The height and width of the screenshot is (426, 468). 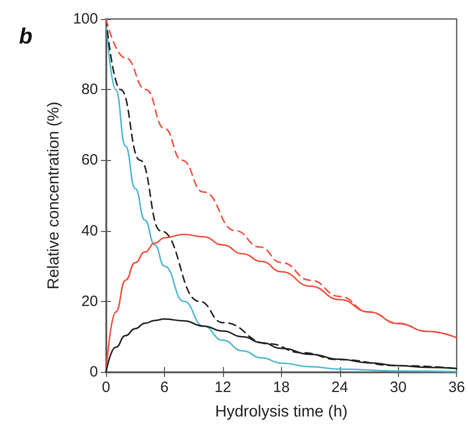 I want to click on y-tick-label: 80, so click(x=89, y=89).